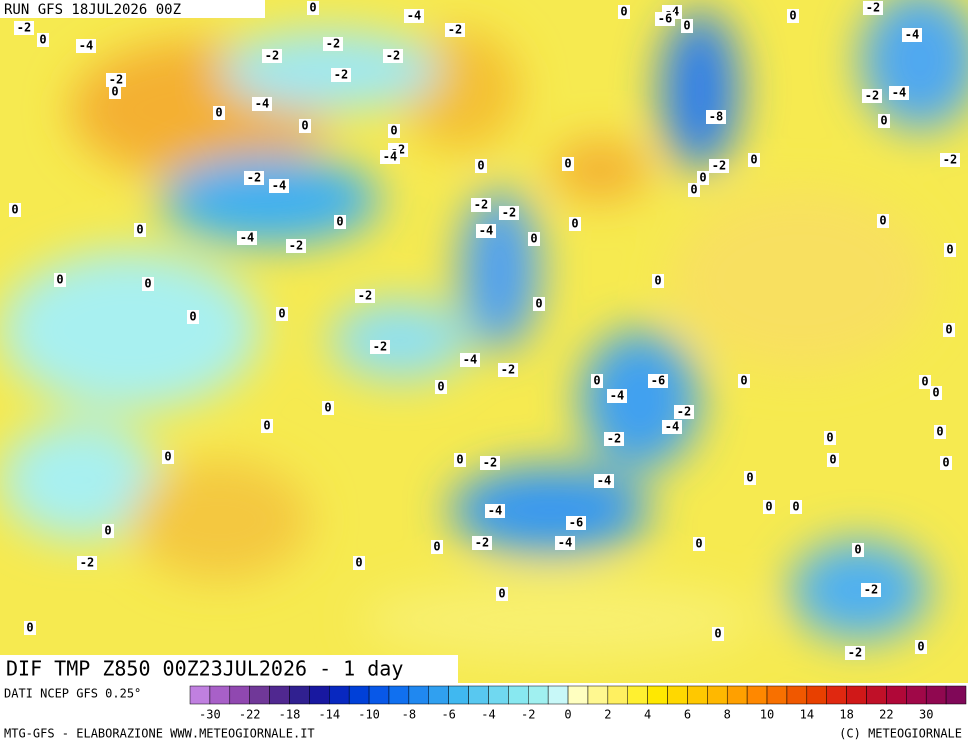 This screenshot has height=745, width=968. I want to click on colorbar-label: 18, so click(846, 715).